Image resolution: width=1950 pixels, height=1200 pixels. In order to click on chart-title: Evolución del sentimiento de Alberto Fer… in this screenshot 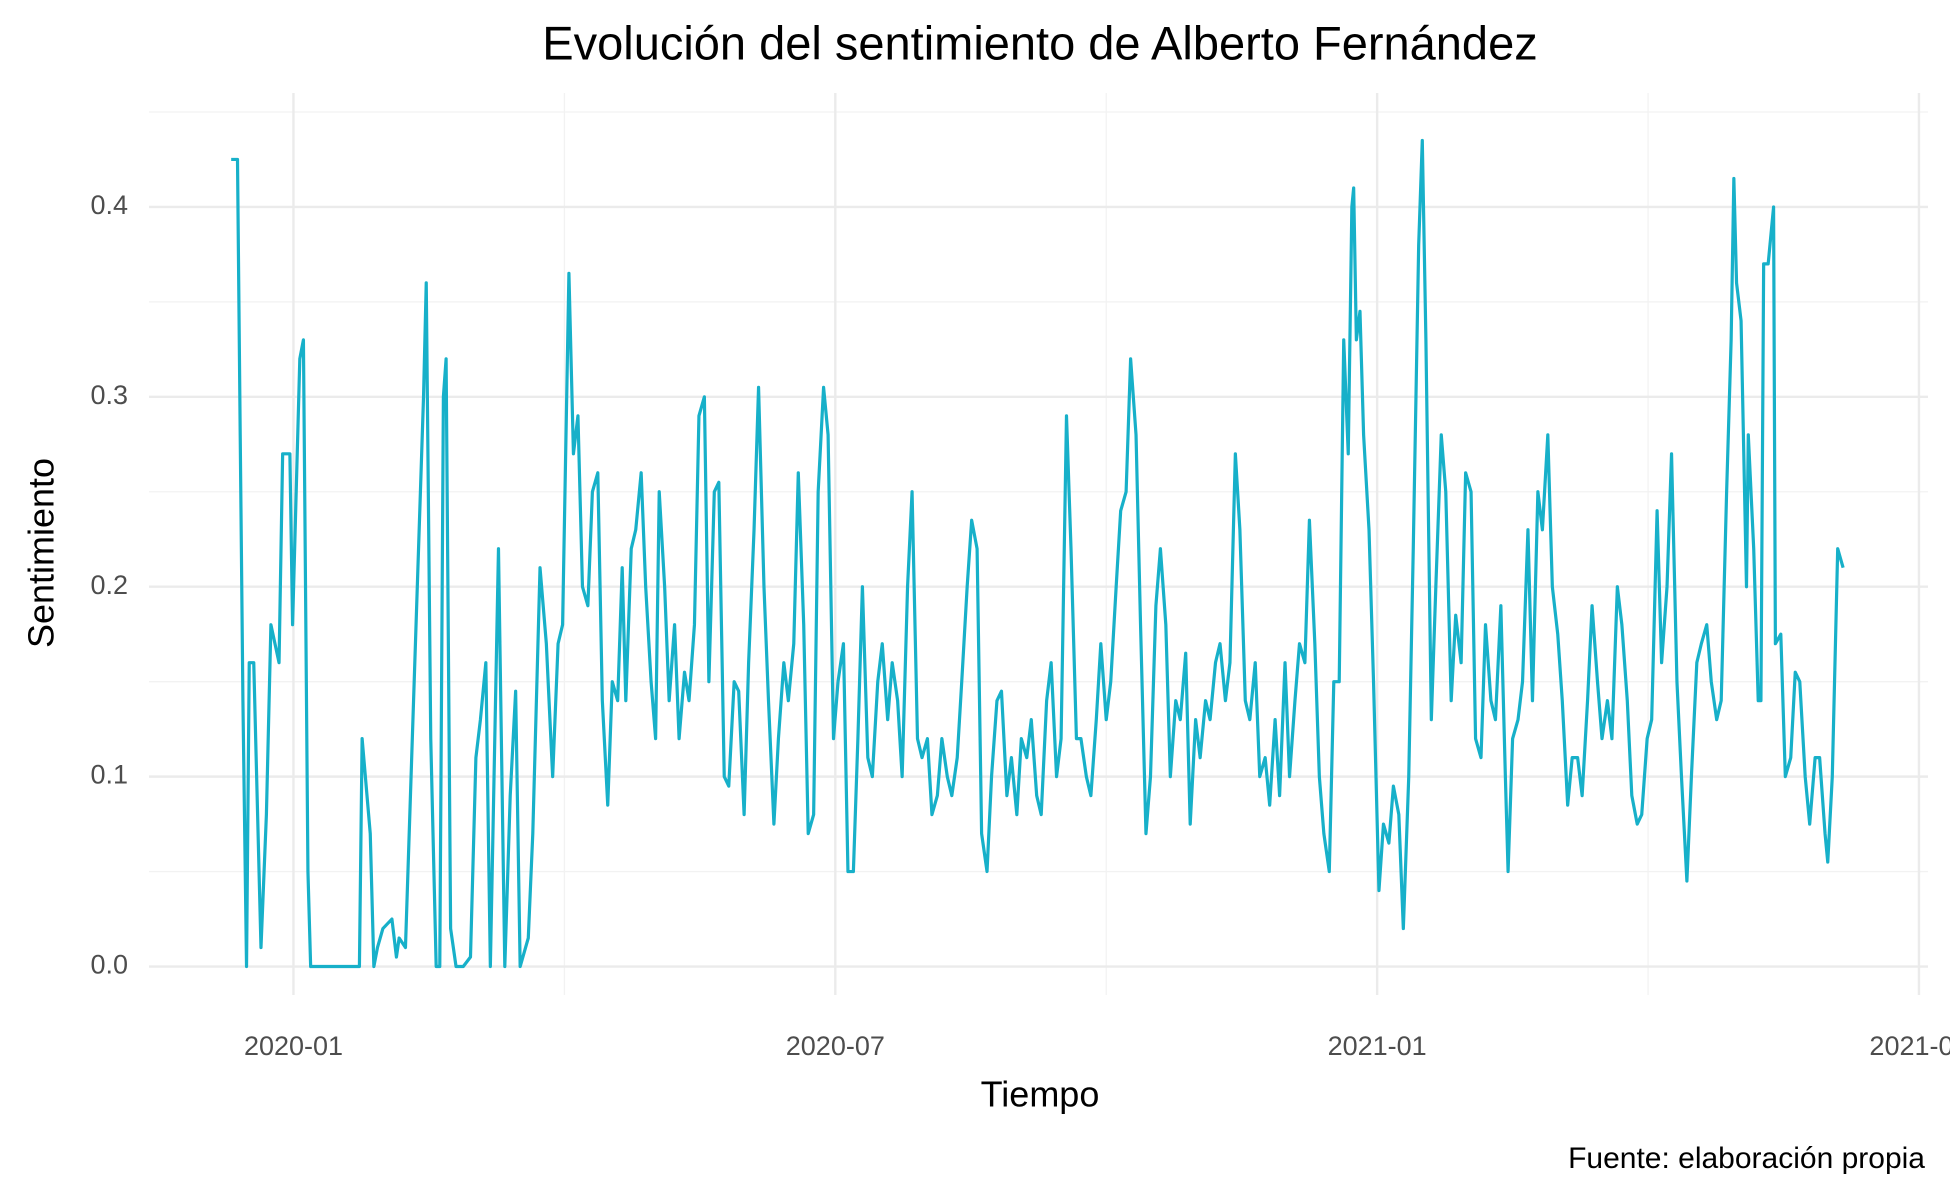, I will do `click(1039, 42)`.